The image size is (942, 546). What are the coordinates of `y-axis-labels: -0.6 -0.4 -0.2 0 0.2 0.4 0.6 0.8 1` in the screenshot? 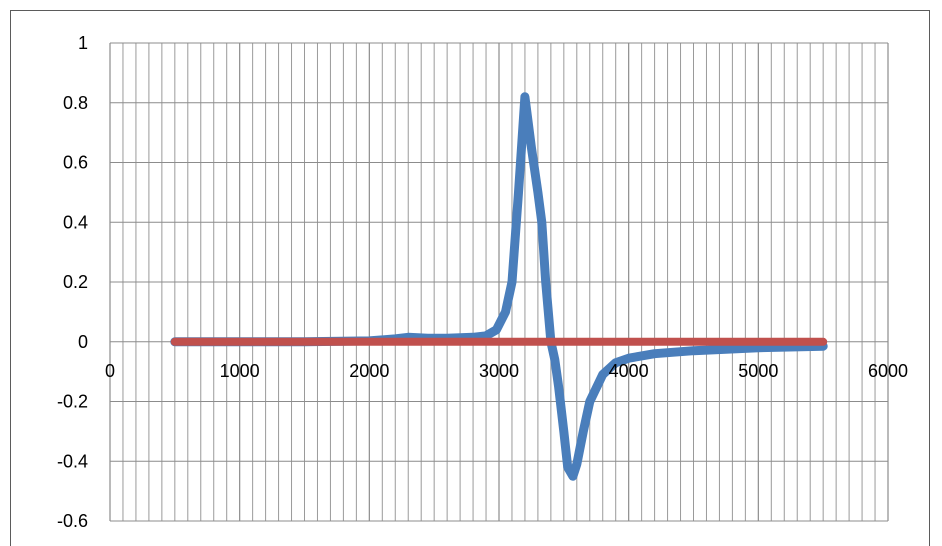 It's located at (72, 282).